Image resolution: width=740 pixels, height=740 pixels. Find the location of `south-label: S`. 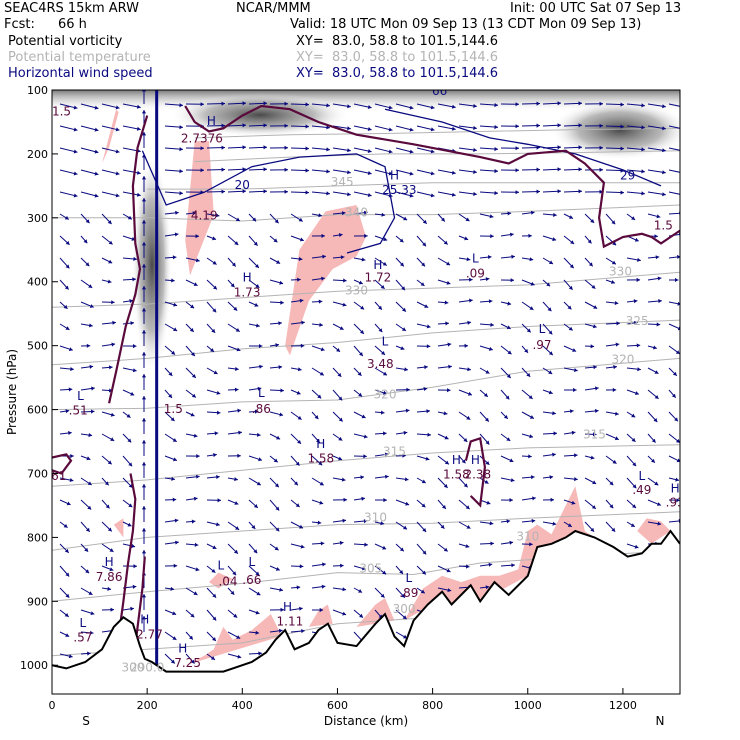

south-label: S is located at coordinates (86, 721).